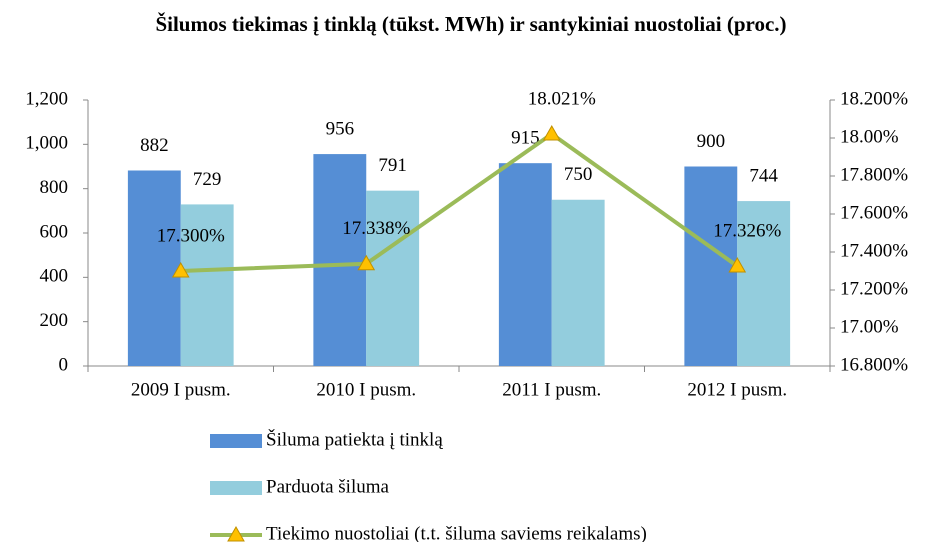 Image resolution: width=942 pixels, height=542 pixels. Describe the element at coordinates (46, 98) in the screenshot. I see `y-tick-label: 1,200` at that location.